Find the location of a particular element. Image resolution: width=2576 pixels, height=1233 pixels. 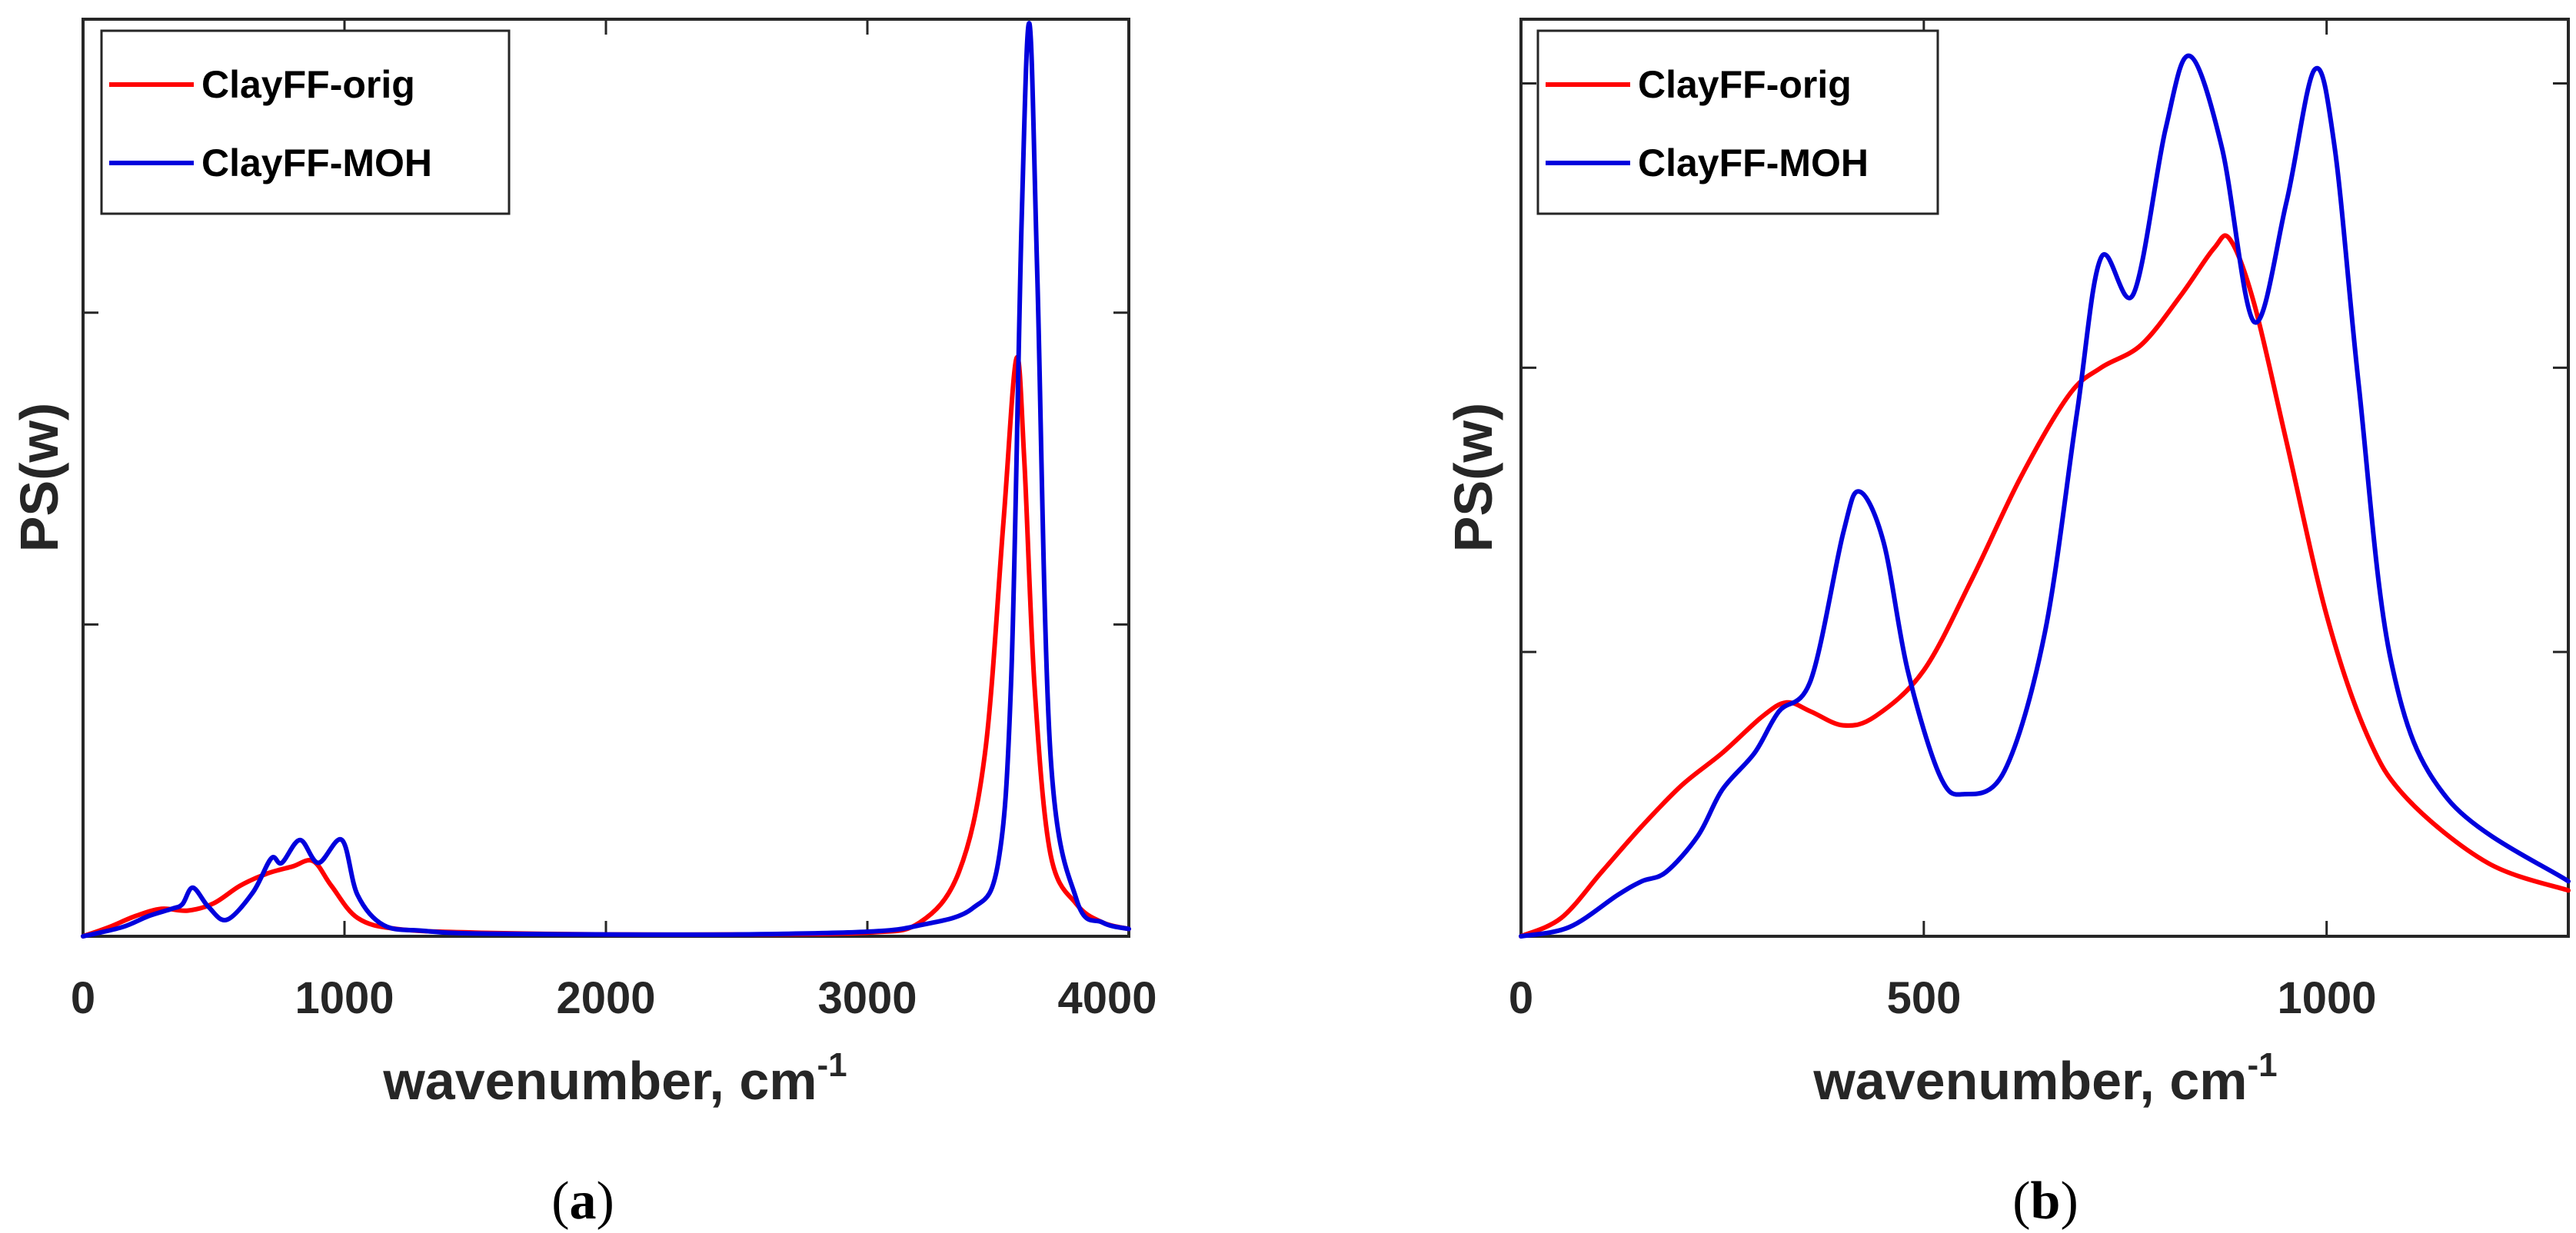

chart-a-legend: ClayFF-orig ClayFF-MOH is located at coordinates (305, 122).